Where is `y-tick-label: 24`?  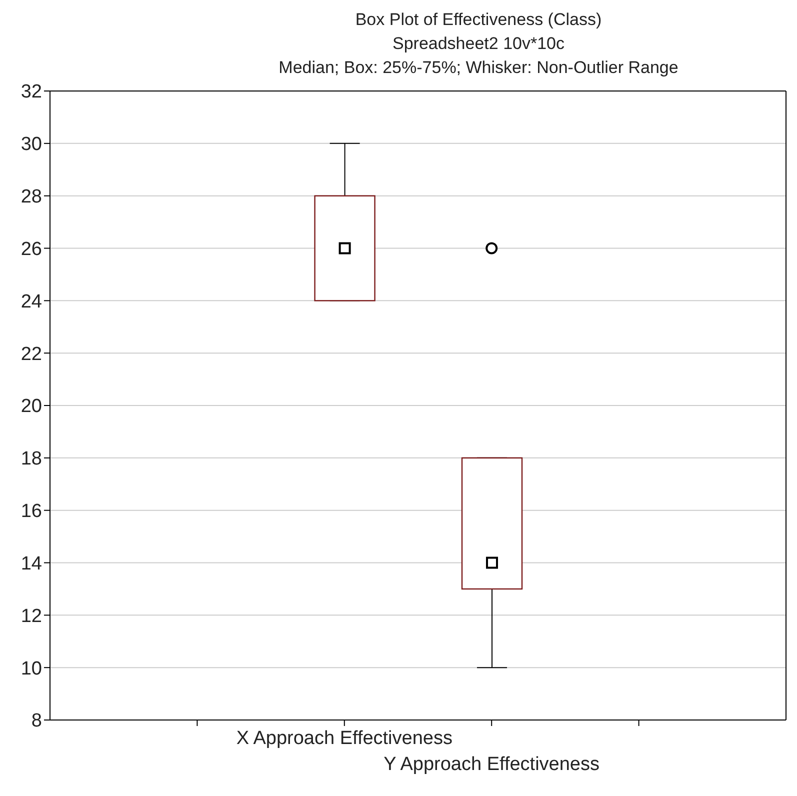
y-tick-label: 24 is located at coordinates (31, 301).